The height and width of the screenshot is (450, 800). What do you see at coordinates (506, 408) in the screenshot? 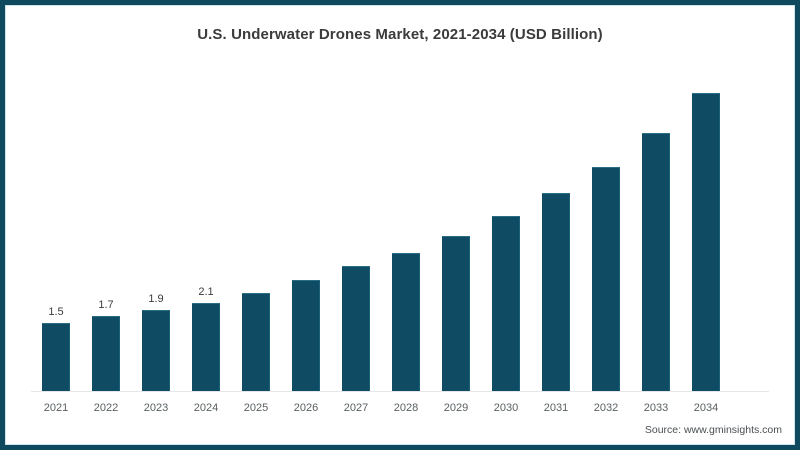
I see `x-tick-2030: 2030` at bounding box center [506, 408].